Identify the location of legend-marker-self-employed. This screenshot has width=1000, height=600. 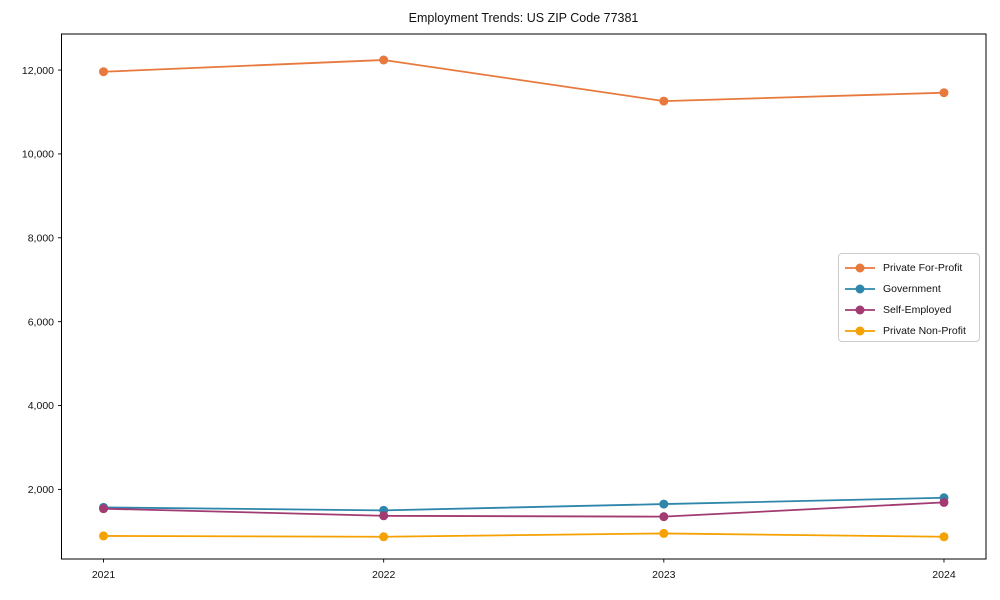
(860, 310).